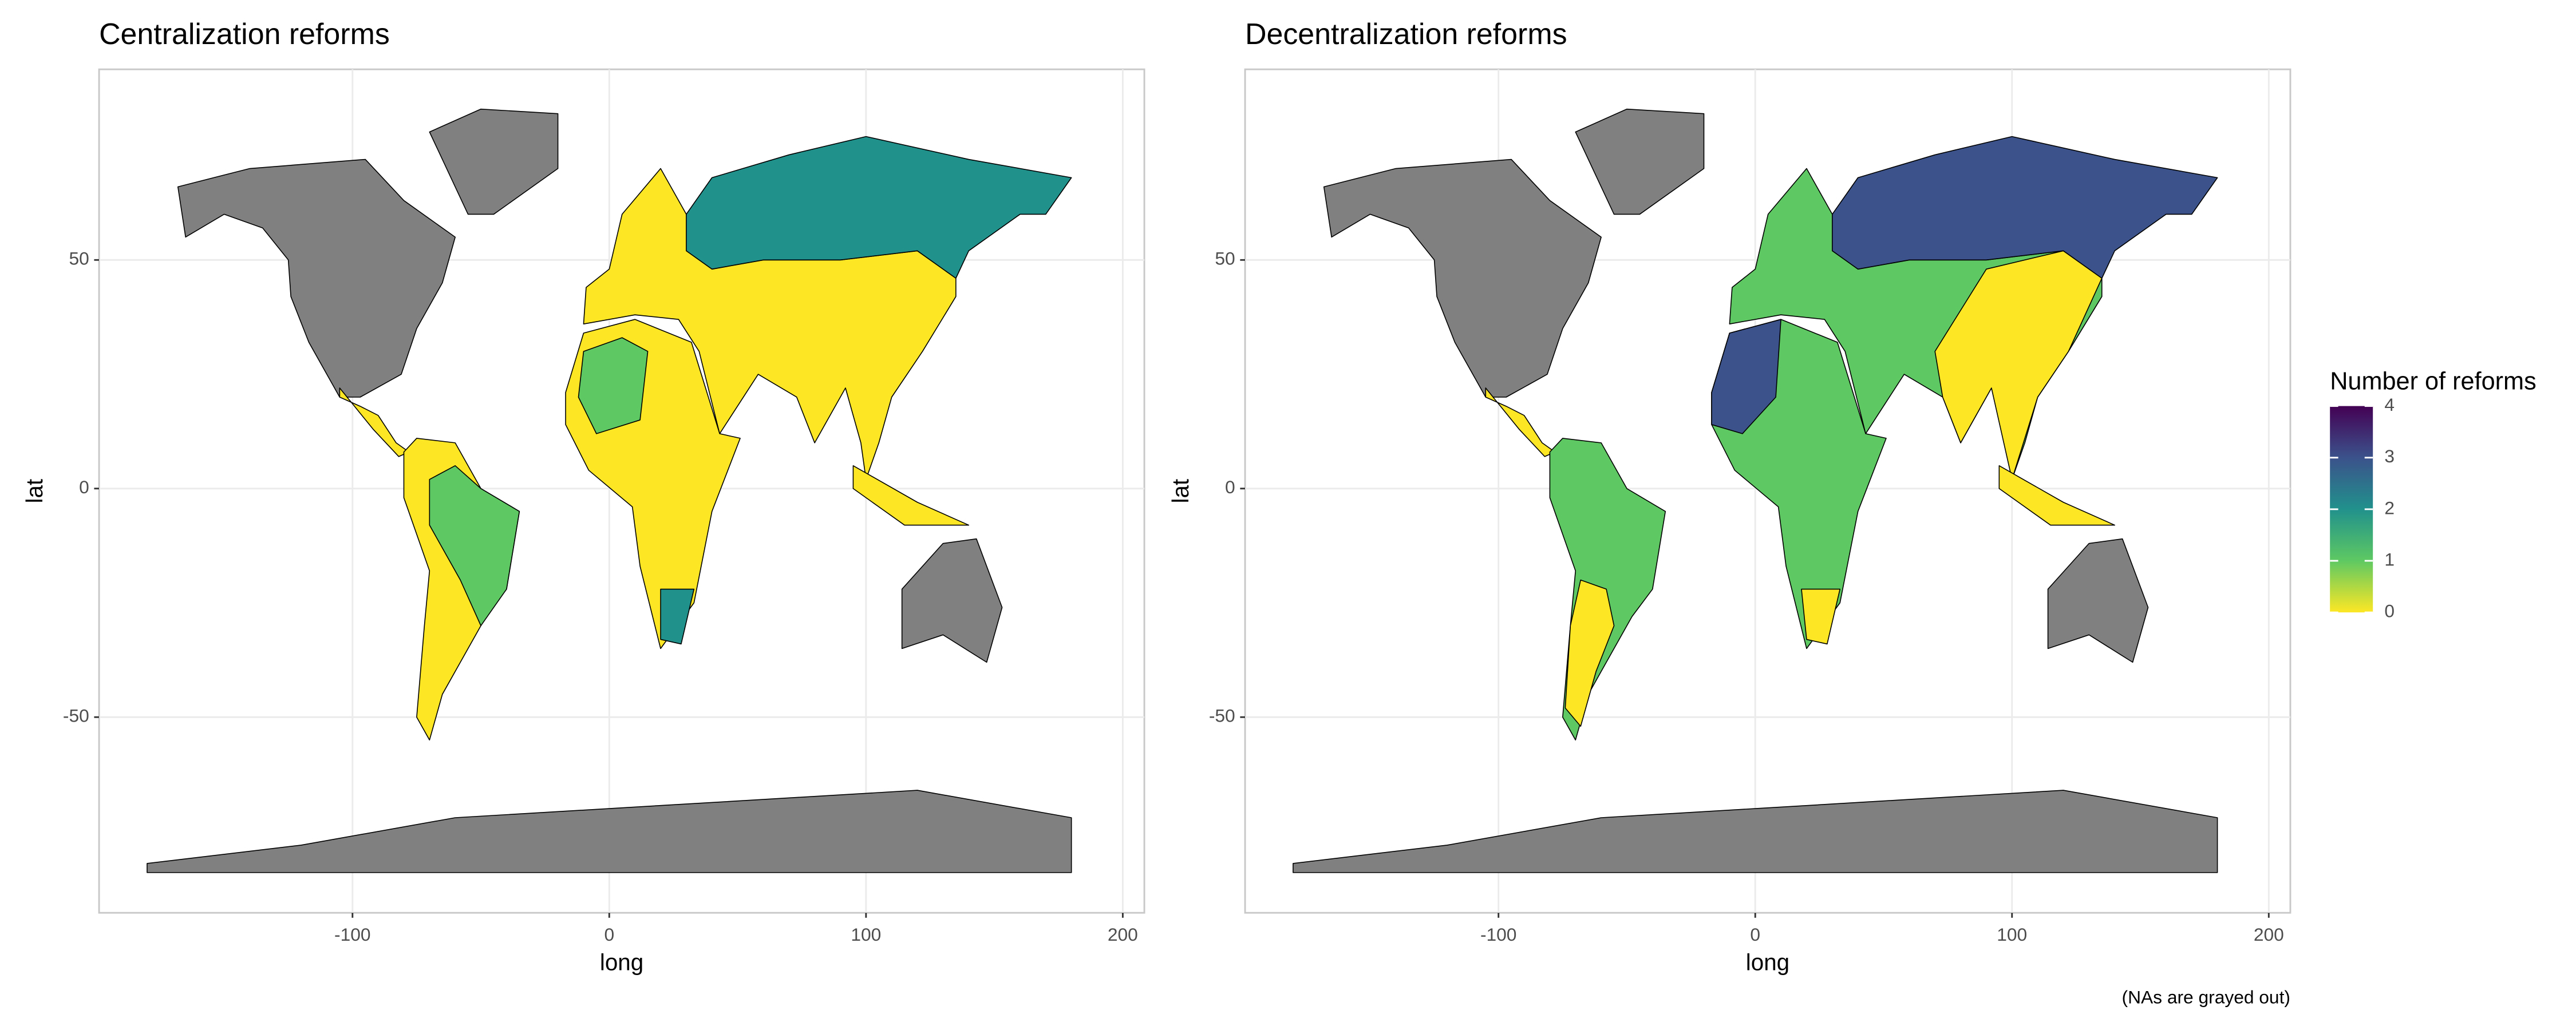 The height and width of the screenshot is (1030, 2576). What do you see at coordinates (2389, 507) in the screenshot?
I see `legend-tick-label: 2` at bounding box center [2389, 507].